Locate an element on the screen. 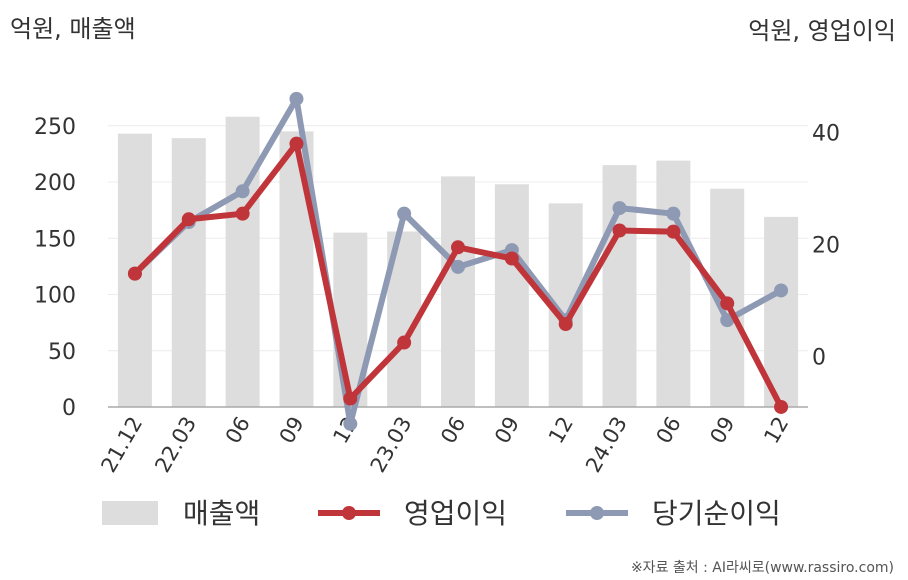 The height and width of the screenshot is (580, 908). x-tick-label: 24.03 is located at coordinates (606, 445).